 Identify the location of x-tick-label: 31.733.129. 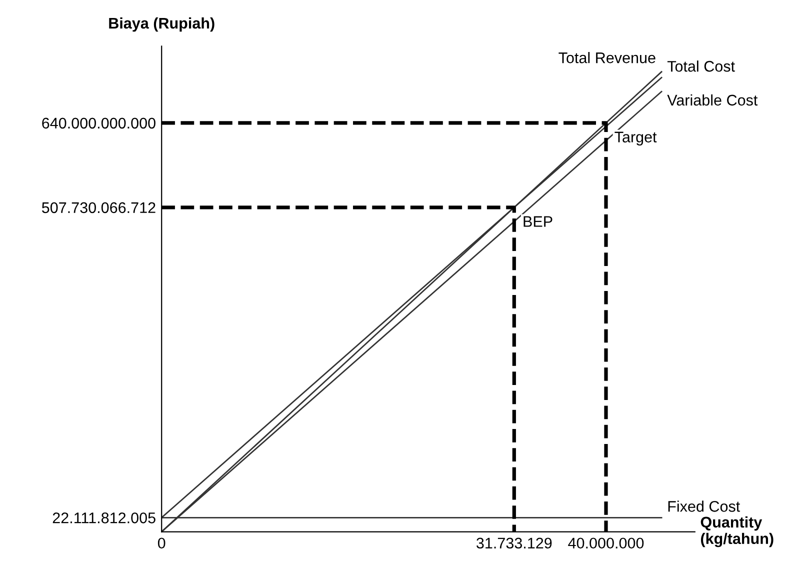
(514, 543).